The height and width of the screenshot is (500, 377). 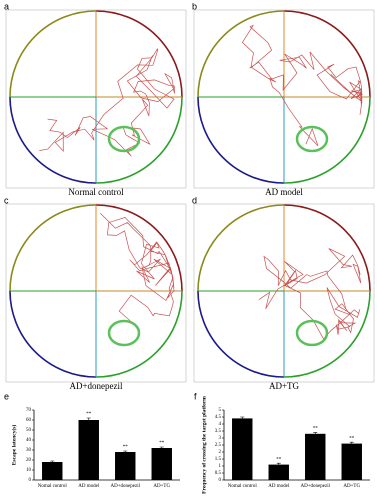 I want to click on y-tick-label: 60, so click(x=29, y=420).